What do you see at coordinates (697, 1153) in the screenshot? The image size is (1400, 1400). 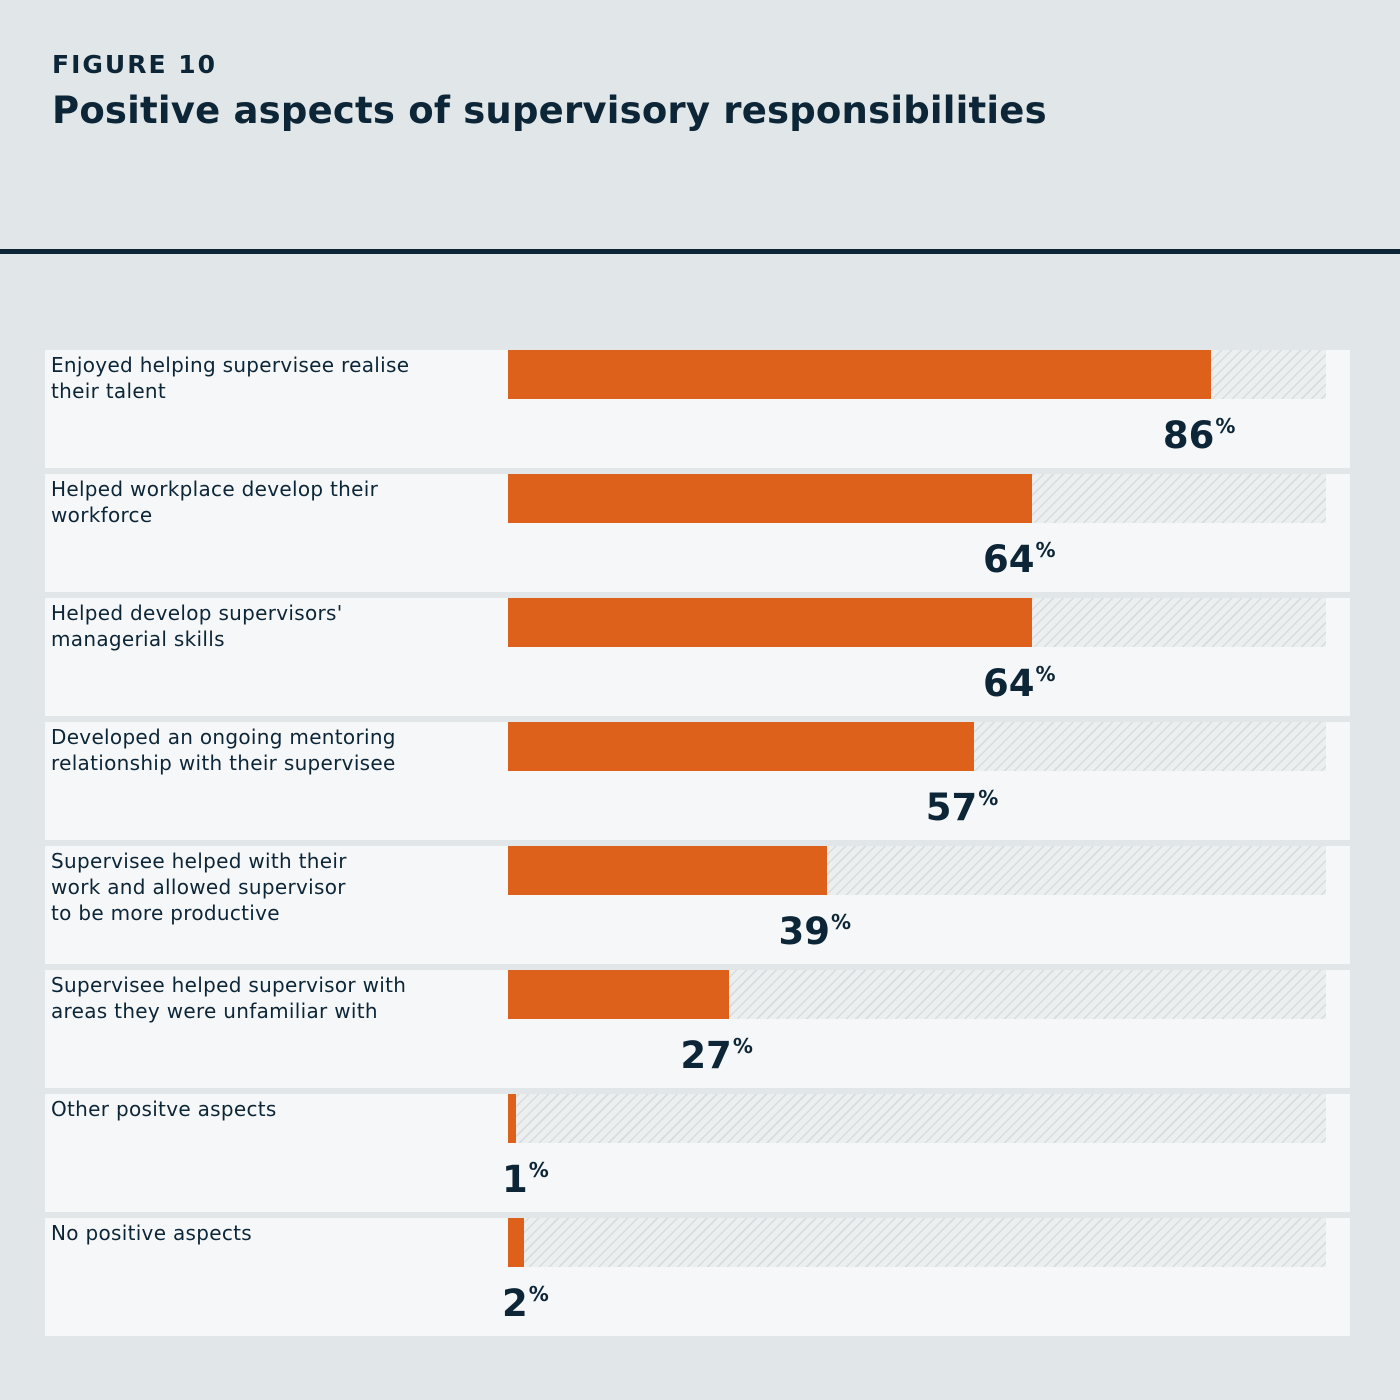 I see `chart-row: Other positve aspects 1%` at bounding box center [697, 1153].